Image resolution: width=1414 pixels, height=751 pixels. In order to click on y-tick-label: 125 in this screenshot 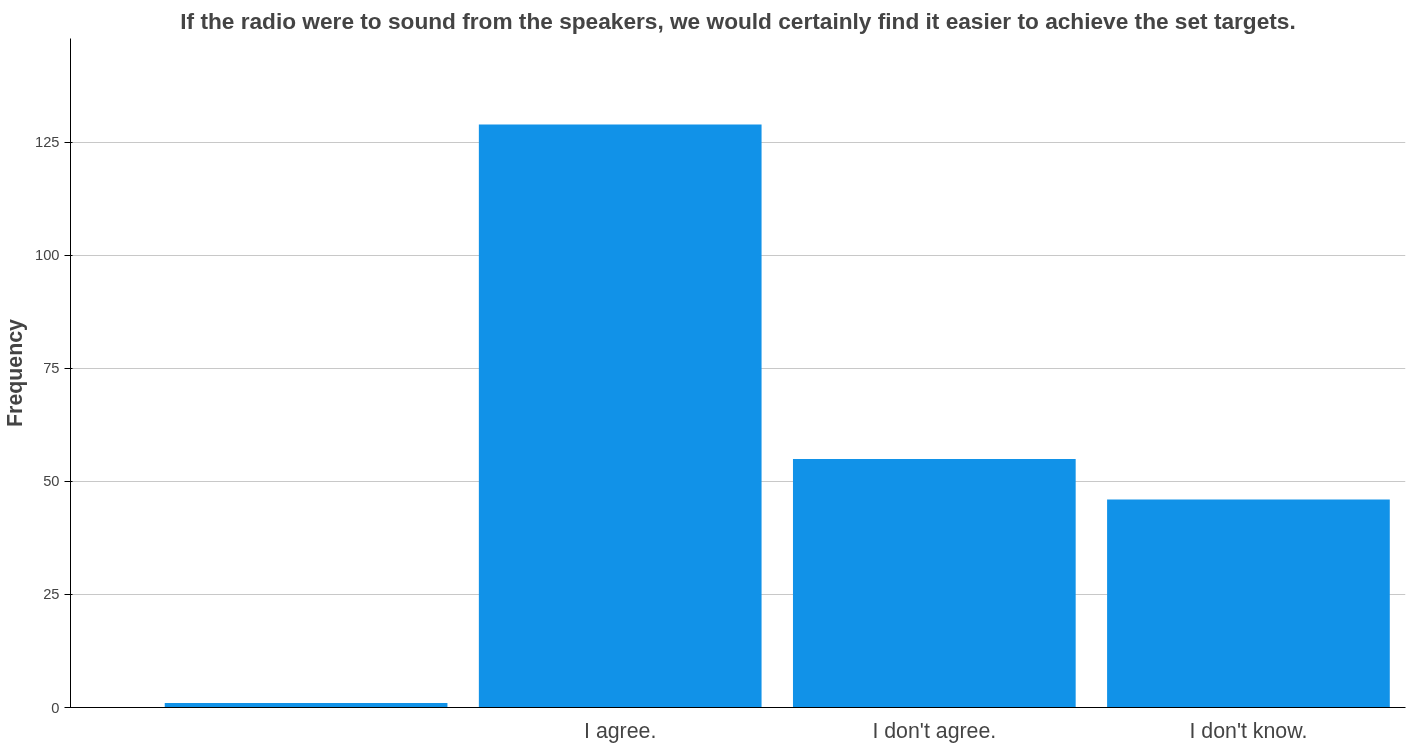, I will do `click(47, 142)`.